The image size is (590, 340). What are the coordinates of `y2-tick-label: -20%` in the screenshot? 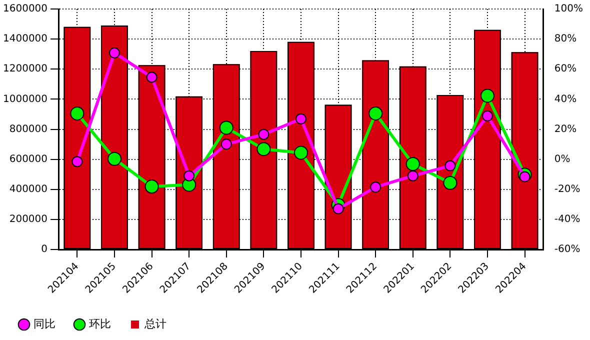 It's located at (567, 189).